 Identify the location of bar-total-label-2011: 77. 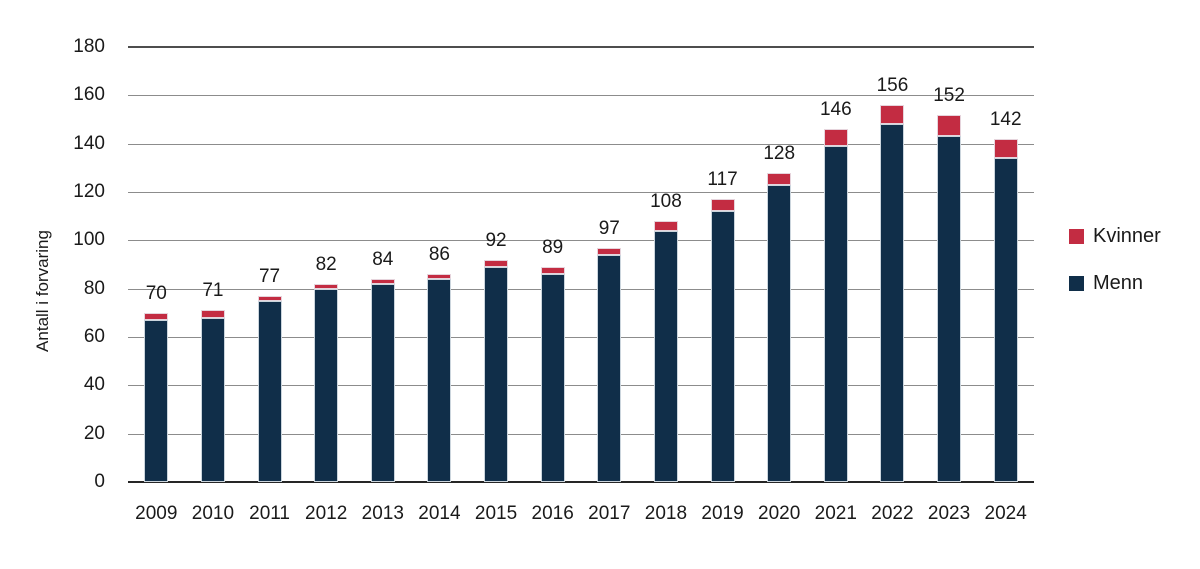
(269, 276).